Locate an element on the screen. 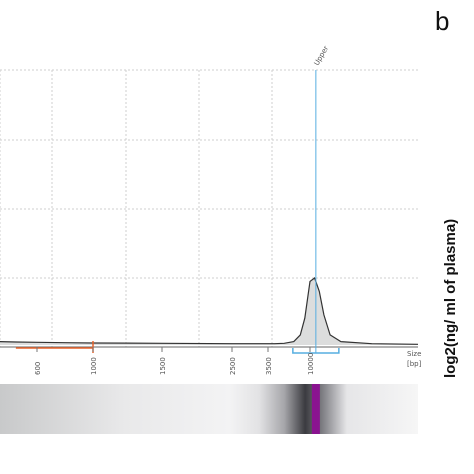 Image resolution: width=474 pixels, height=474 pixels. x-axis: Size [bp] 600 1000 1500 2500 3500 10000 is located at coordinates (228, 361).